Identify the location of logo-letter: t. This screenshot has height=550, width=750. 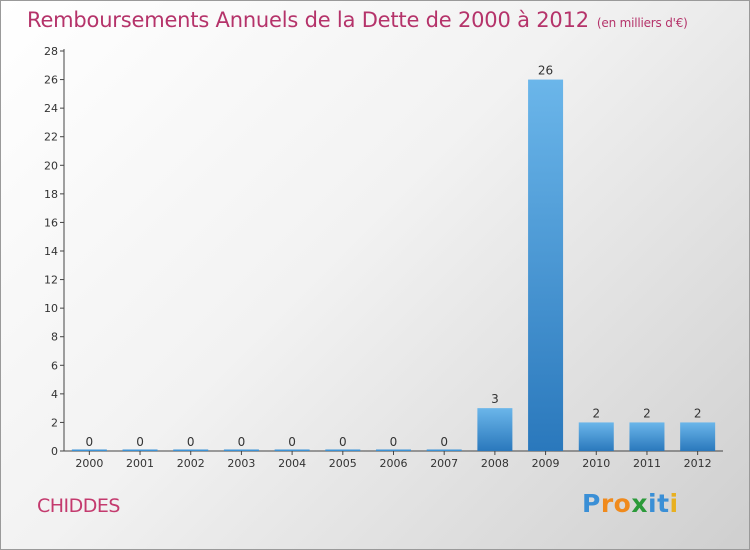
(663, 503).